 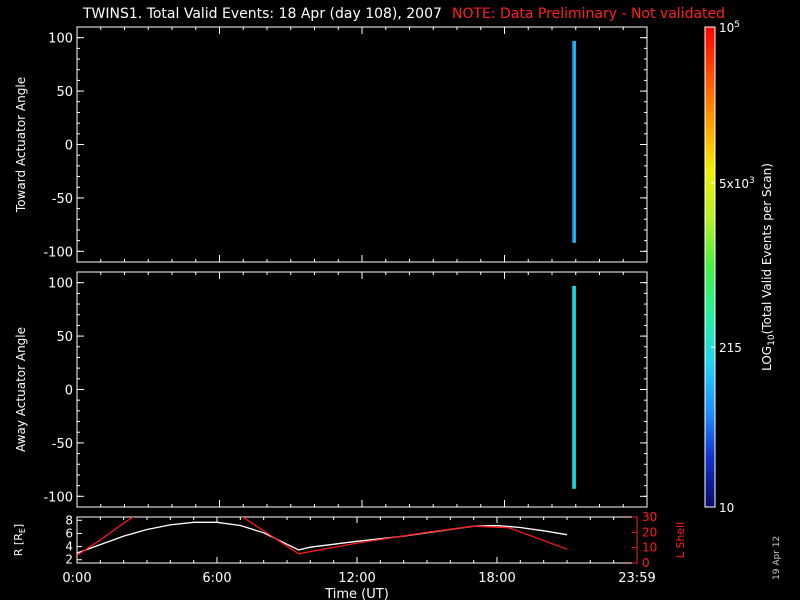 I want to click on orbit-ytick-left-label: 8, so click(x=69, y=520).